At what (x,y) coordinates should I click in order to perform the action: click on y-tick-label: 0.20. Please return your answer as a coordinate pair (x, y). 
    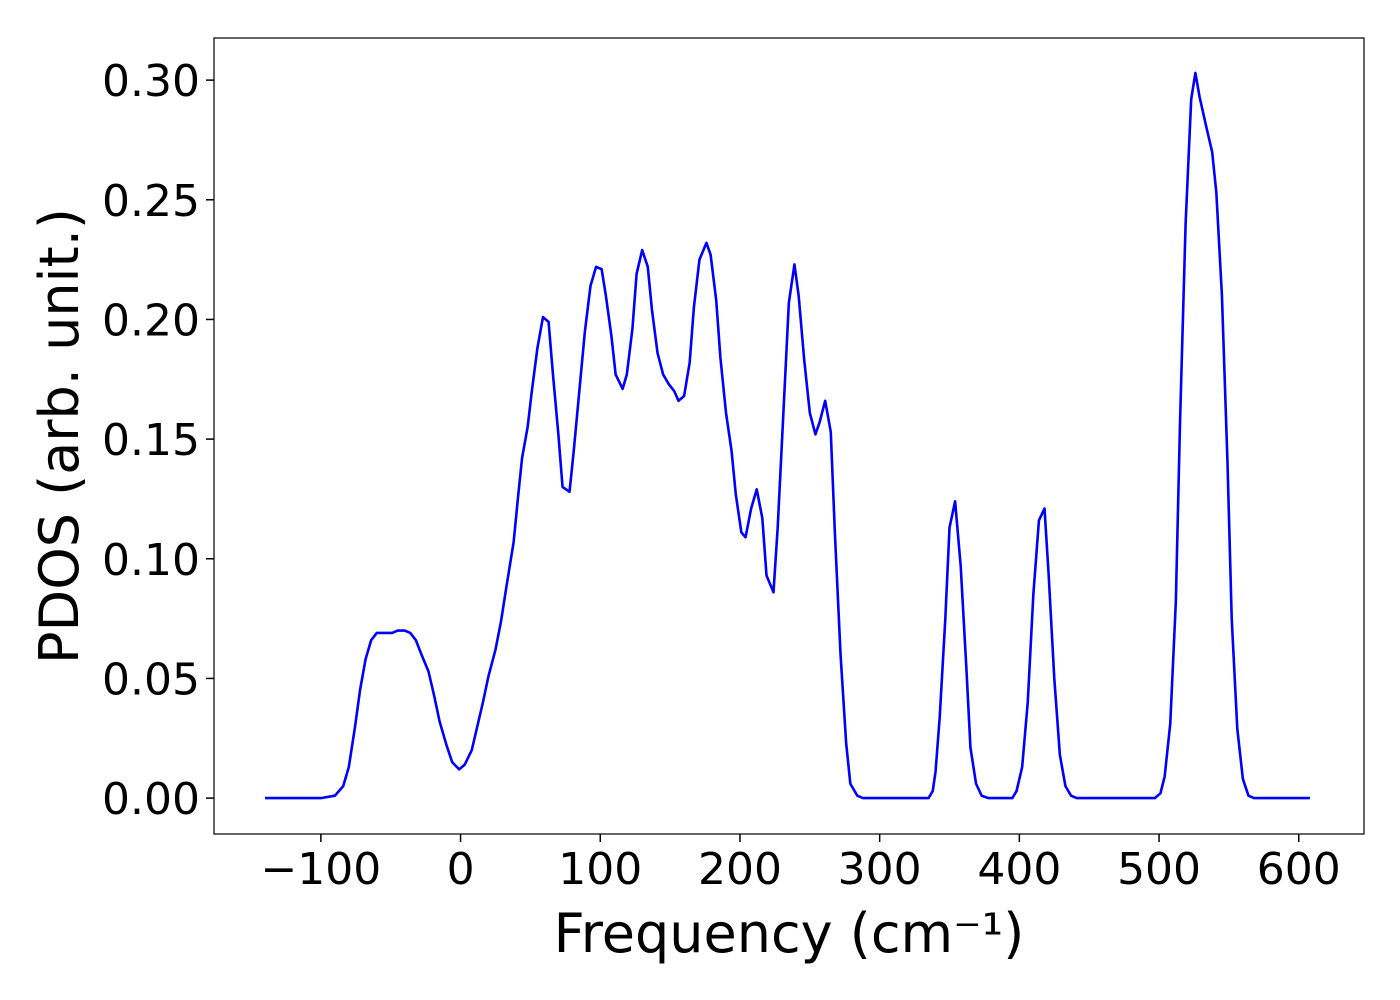
    Looking at the image, I should click on (151, 320).